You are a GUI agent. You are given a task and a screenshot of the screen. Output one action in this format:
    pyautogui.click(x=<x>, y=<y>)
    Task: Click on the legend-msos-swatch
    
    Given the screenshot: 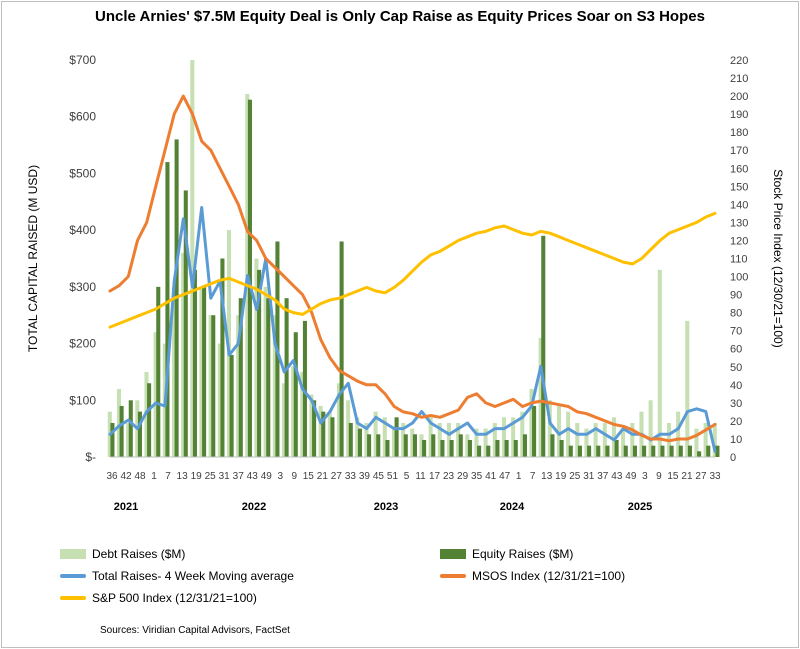 What is the action you would take?
    pyautogui.click(x=453, y=576)
    